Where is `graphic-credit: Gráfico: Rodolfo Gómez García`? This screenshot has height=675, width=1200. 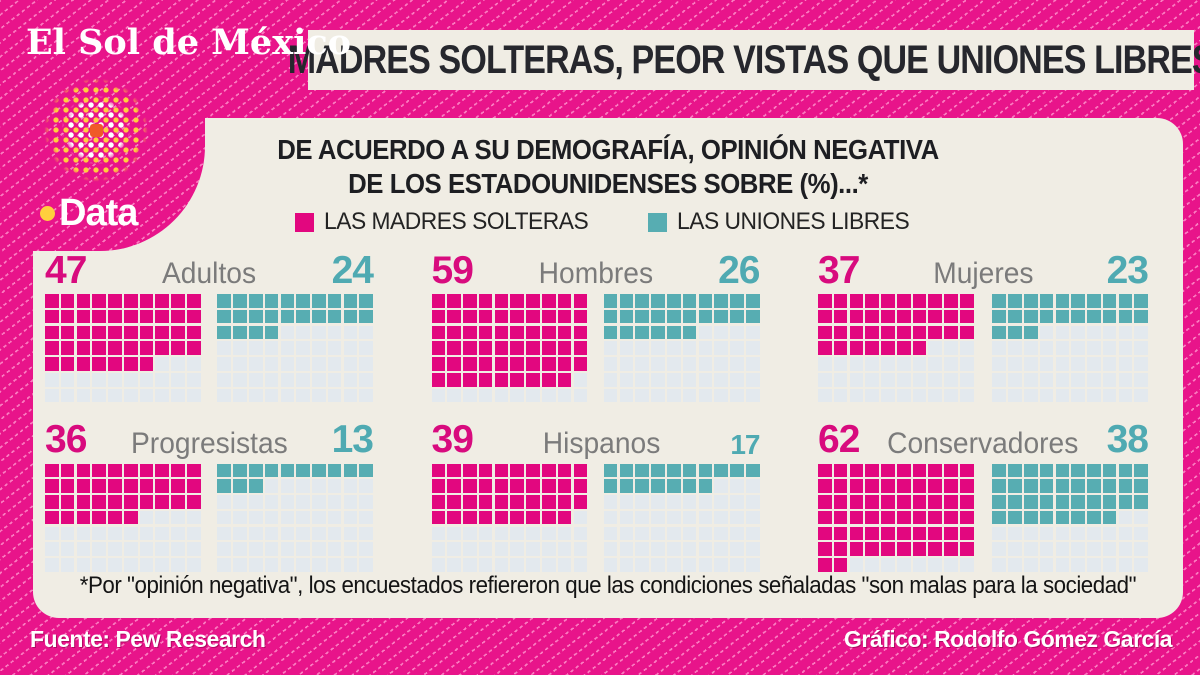 graphic-credit: Gráfico: Rodolfo Gómez García is located at coordinates (1008, 639).